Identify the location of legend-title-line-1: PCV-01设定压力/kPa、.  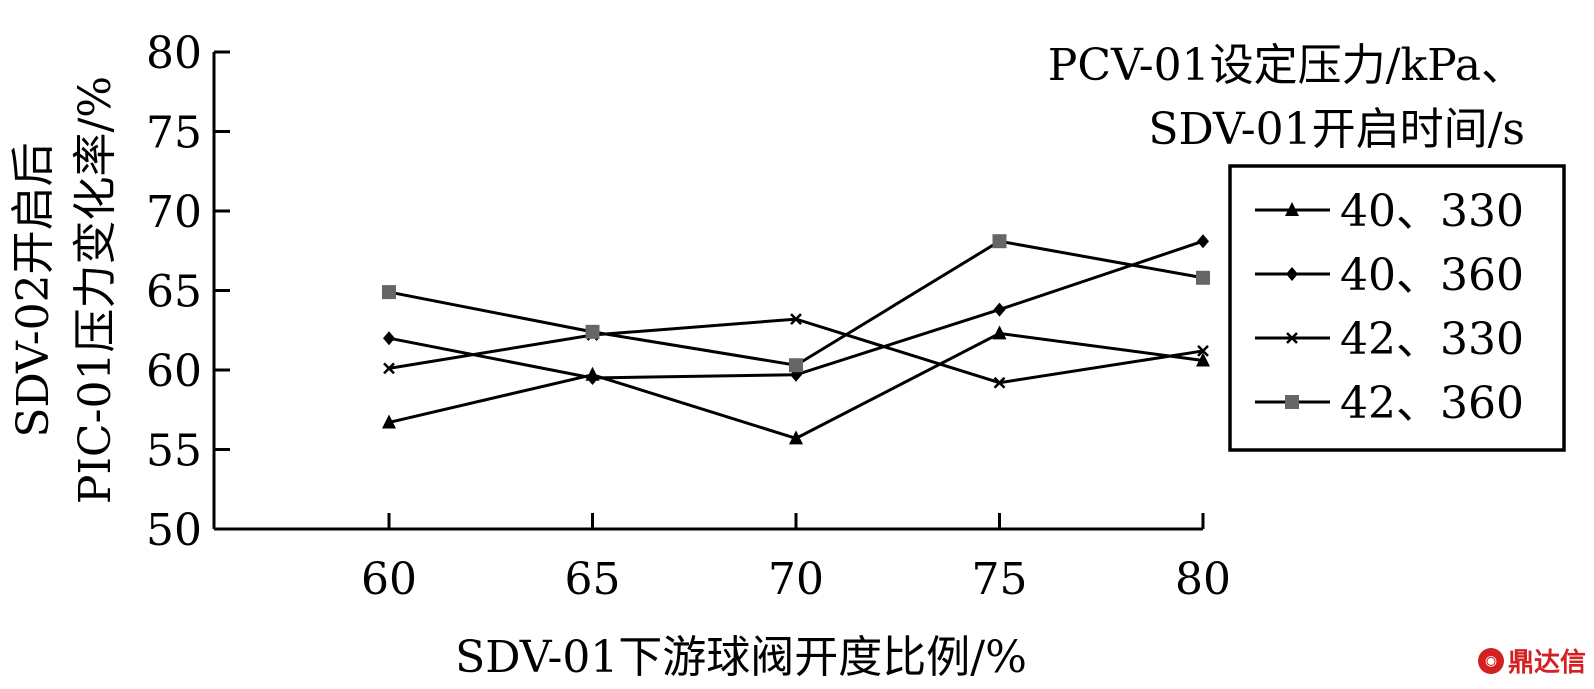
(1286, 65).